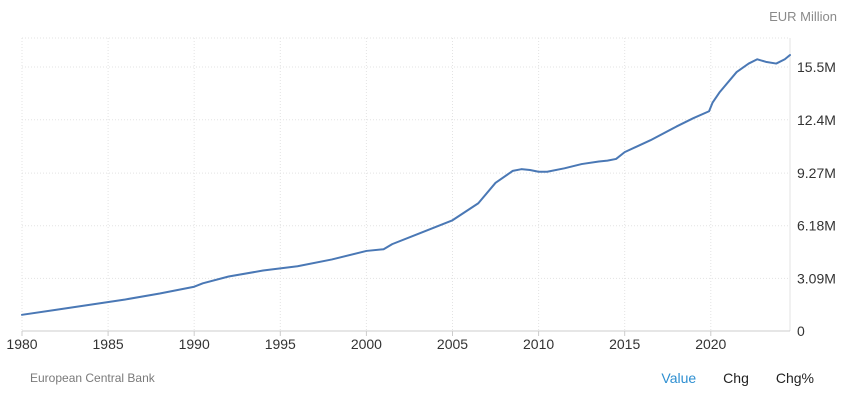 The width and height of the screenshot is (846, 404). I want to click on tab-chg-pct: Chg%, so click(794, 378).